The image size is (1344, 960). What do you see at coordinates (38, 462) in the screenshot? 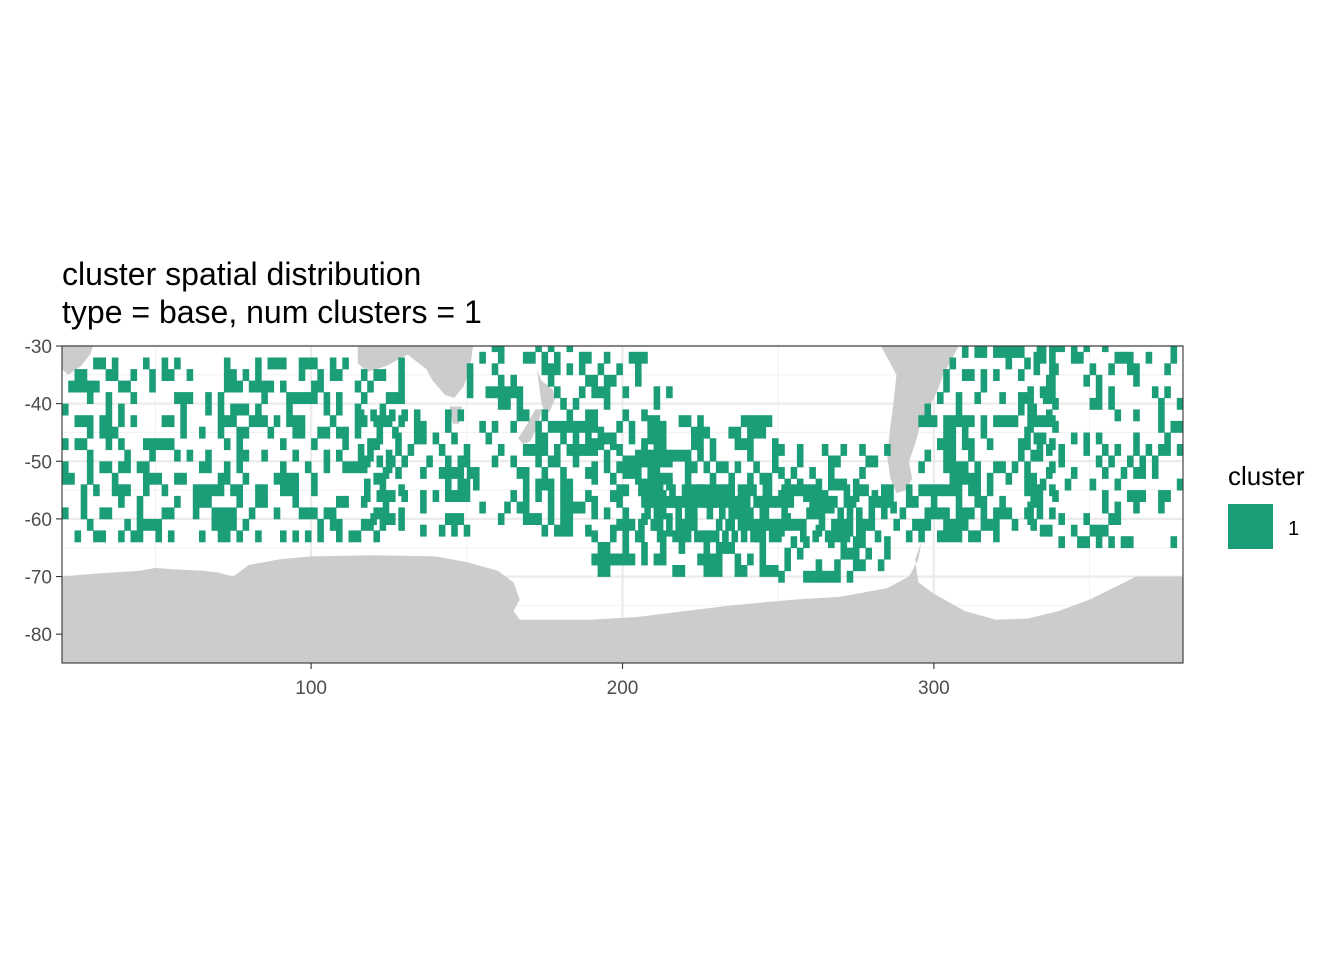
I see `y-tick-label: -50` at bounding box center [38, 462].